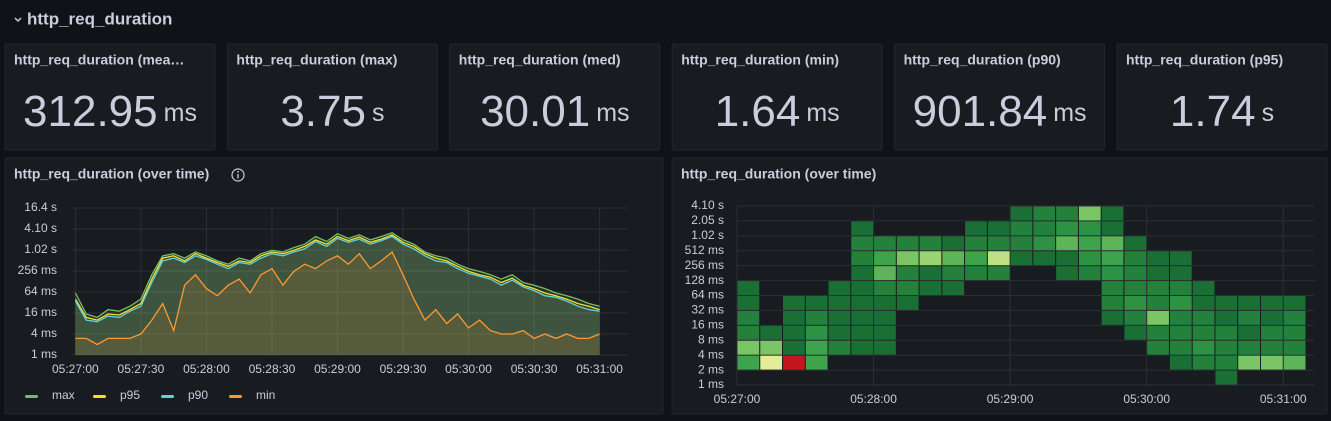 The image size is (1331, 421). I want to click on stat-number: 312.95, so click(90, 111).